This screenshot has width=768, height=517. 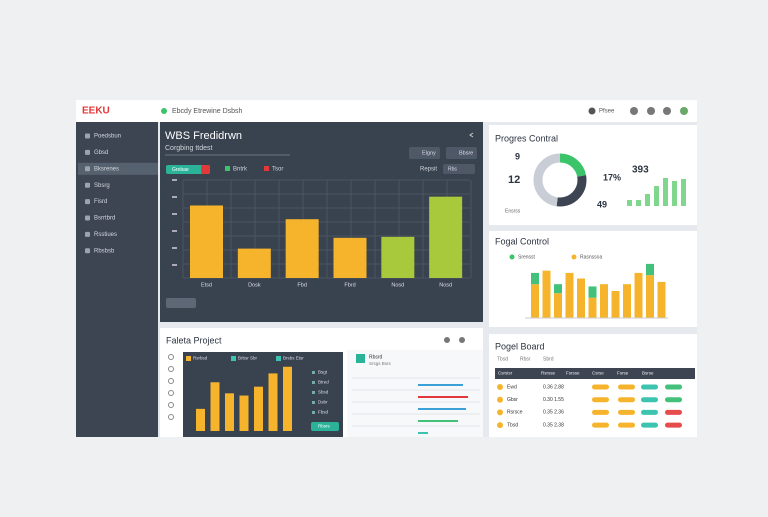 I want to click on row-name: Tbsd, so click(x=512, y=425).